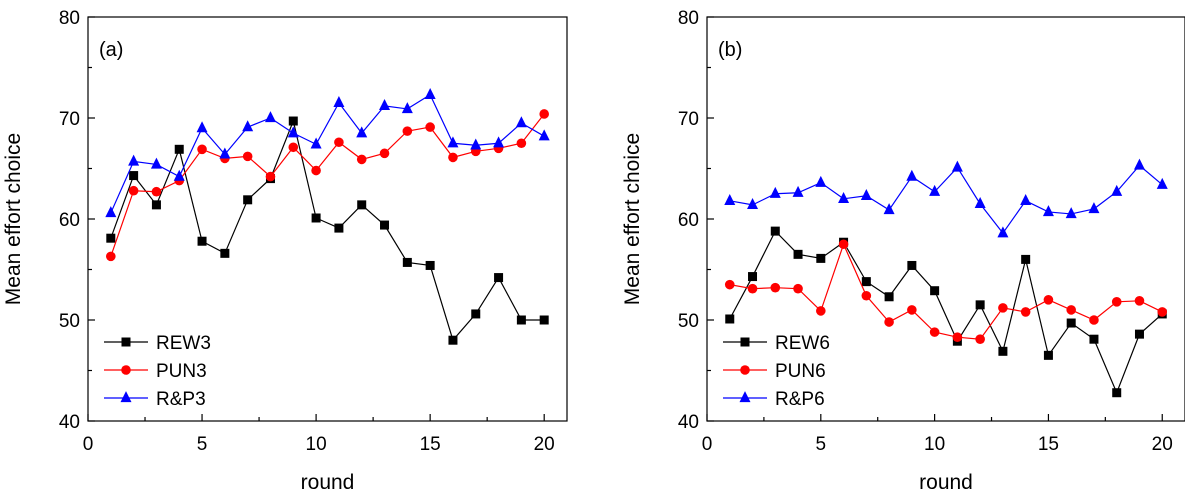 The image size is (1185, 498). What do you see at coordinates (13, 219) in the screenshot?
I see `y-axis-title: Mean effort choice` at bounding box center [13, 219].